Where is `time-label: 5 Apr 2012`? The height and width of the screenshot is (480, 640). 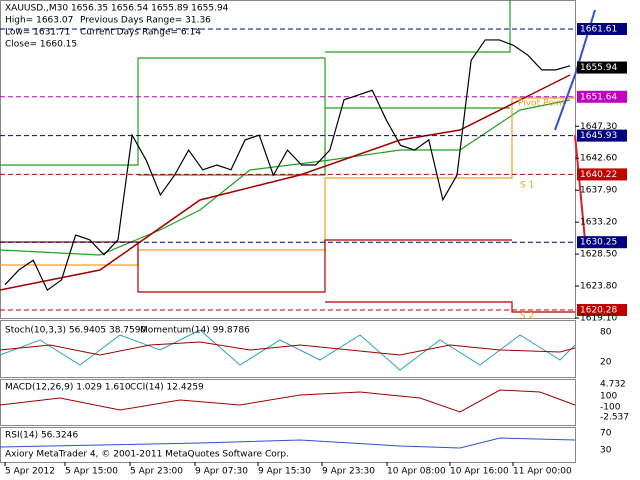 time-label: 5 Apr 2012 is located at coordinates (30, 472).